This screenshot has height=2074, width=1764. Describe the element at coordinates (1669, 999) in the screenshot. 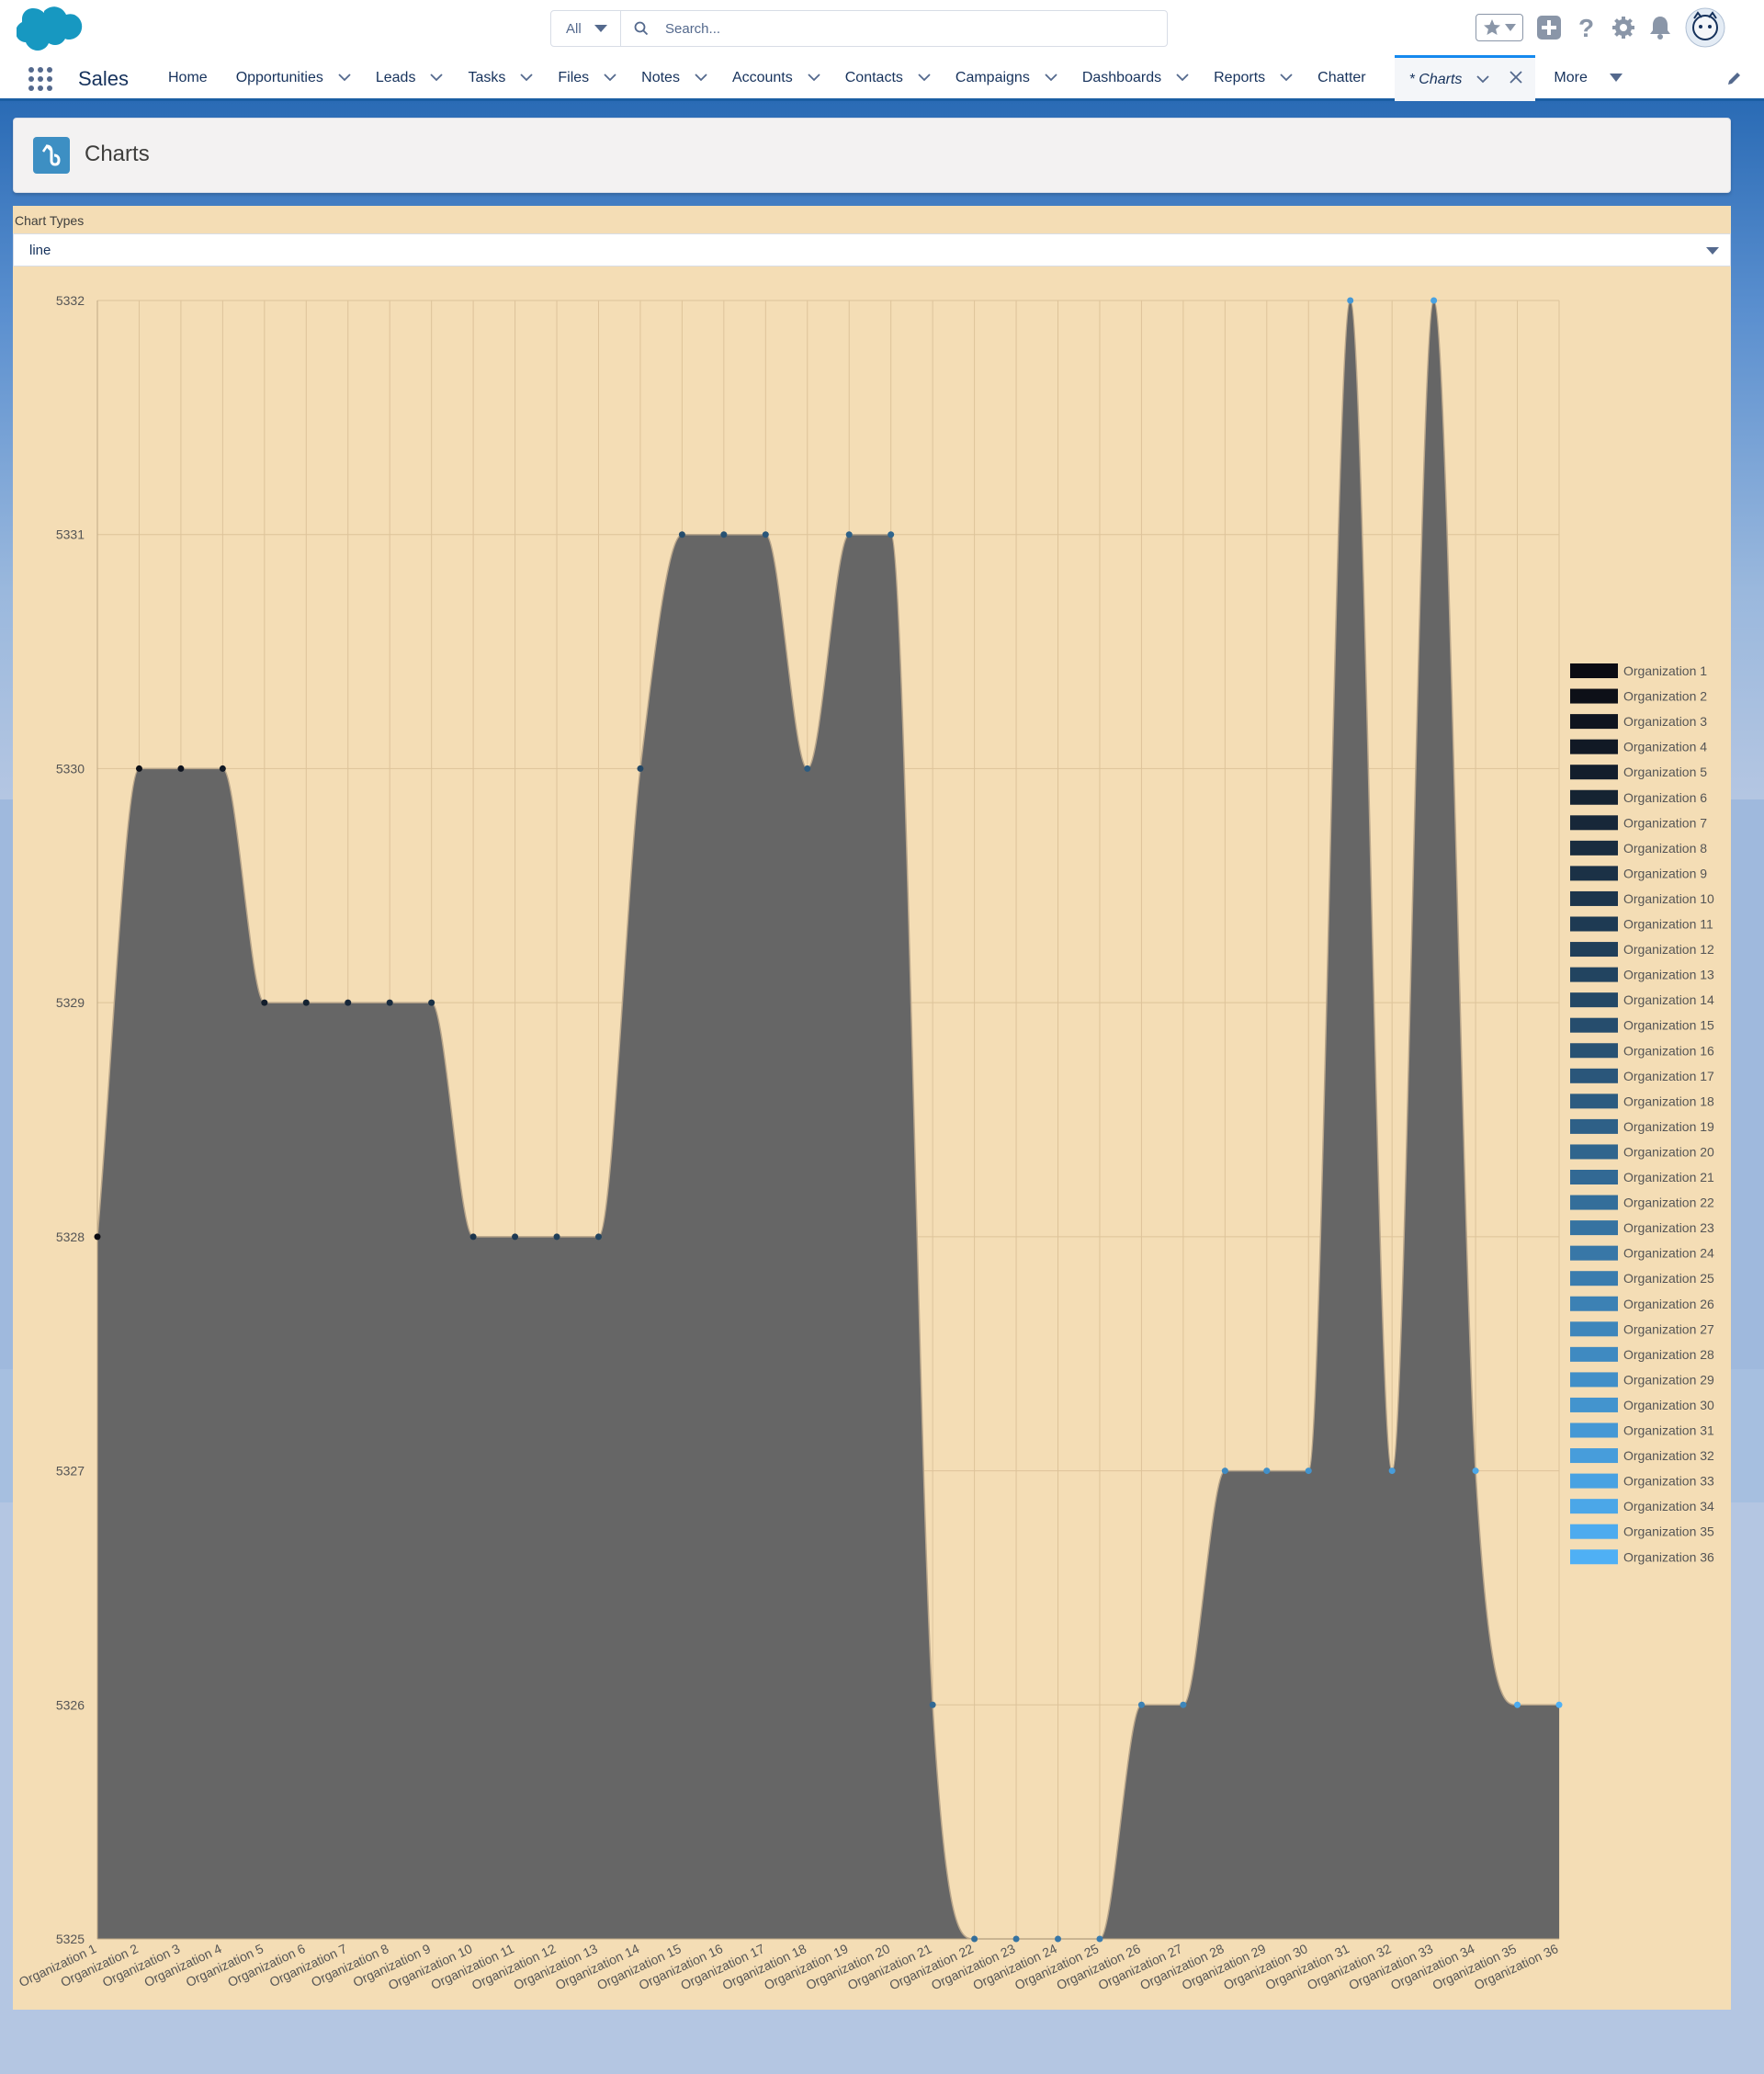

I see `legend-label: Organization 14` at that location.